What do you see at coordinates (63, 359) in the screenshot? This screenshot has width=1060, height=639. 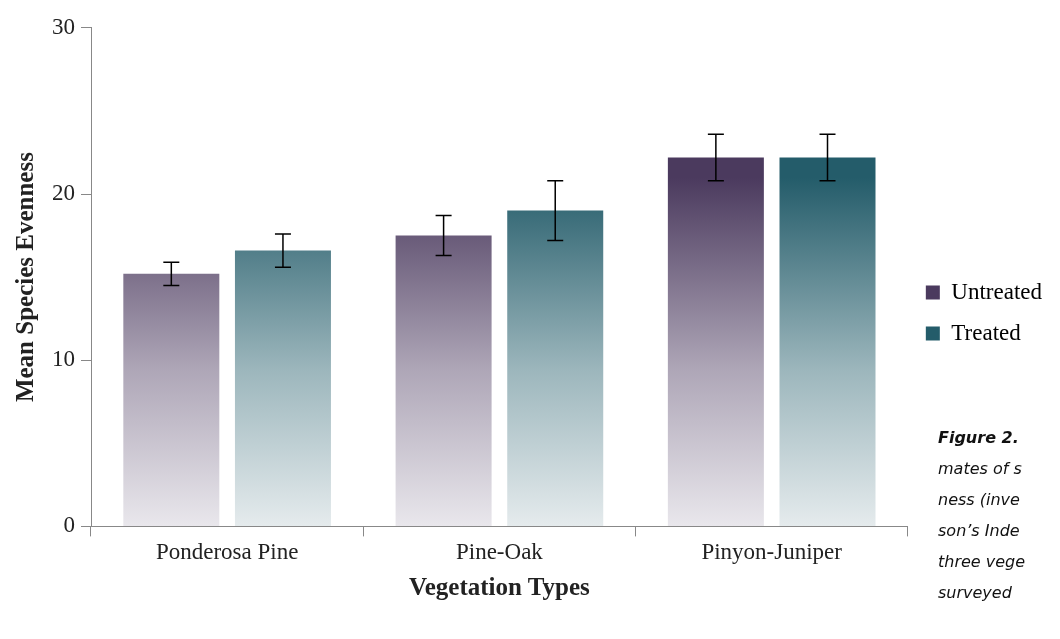 I see `y-tick-label: 10` at bounding box center [63, 359].